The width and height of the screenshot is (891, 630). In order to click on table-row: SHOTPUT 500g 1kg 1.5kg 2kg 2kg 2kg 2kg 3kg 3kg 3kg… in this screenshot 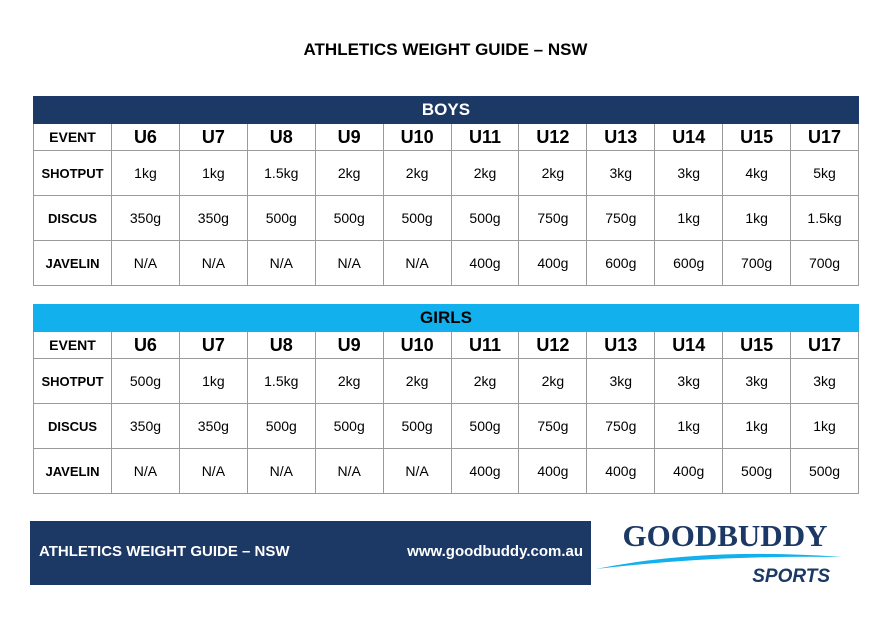, I will do `click(446, 381)`.